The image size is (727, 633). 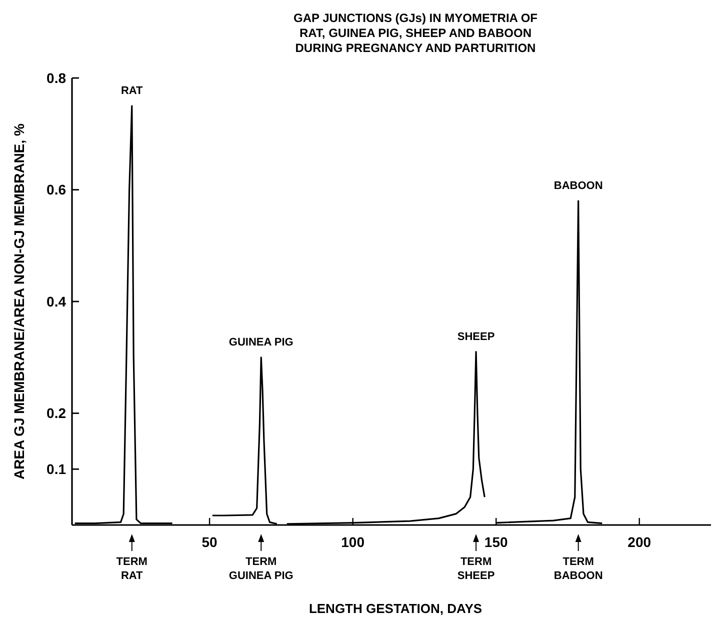 I want to click on series-label: GUINEA PIG, so click(x=261, y=342).